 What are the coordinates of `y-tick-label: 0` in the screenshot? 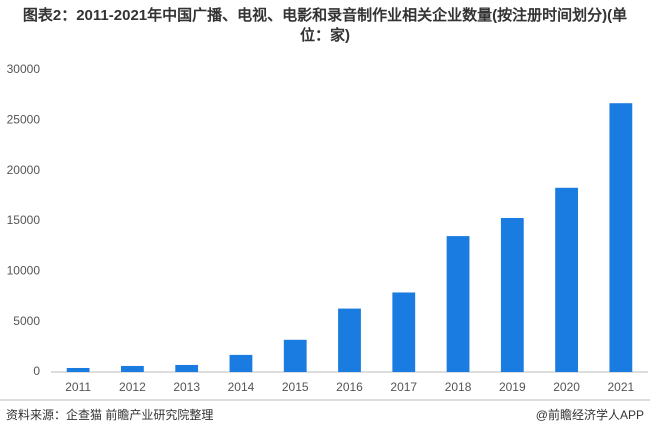 It's located at (36, 371).